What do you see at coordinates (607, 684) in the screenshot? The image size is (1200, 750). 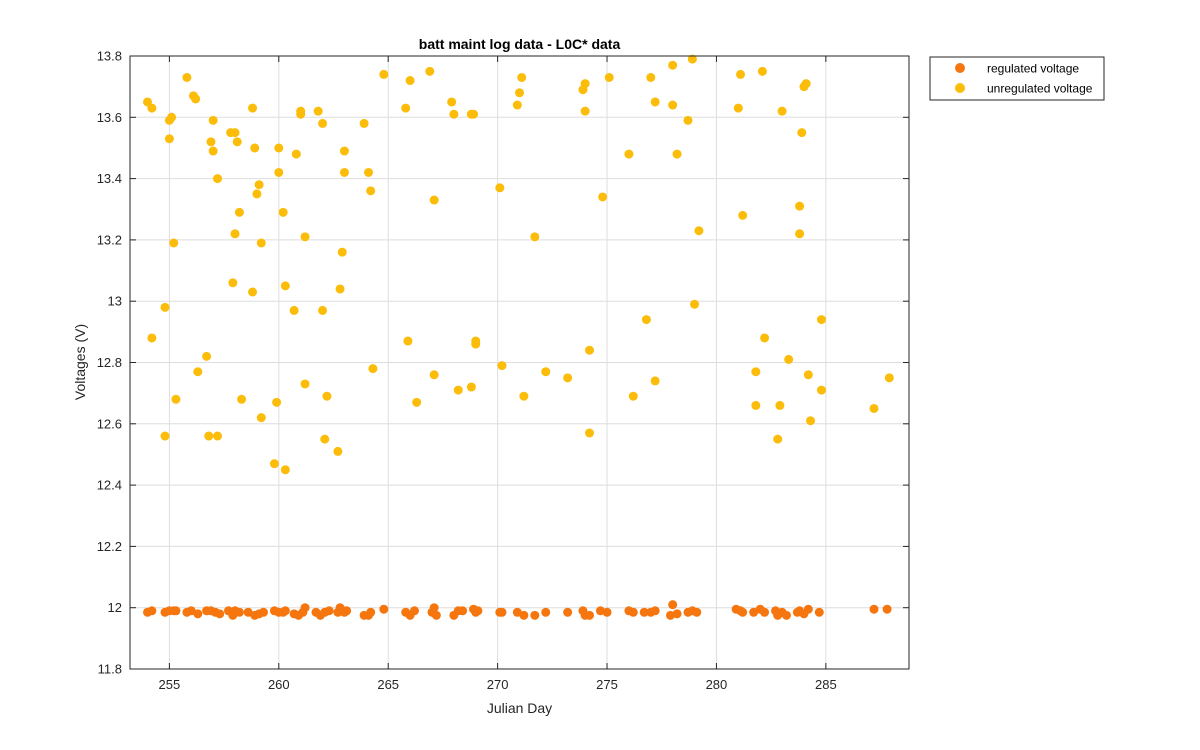 I see `x-tick-label: 275` at bounding box center [607, 684].